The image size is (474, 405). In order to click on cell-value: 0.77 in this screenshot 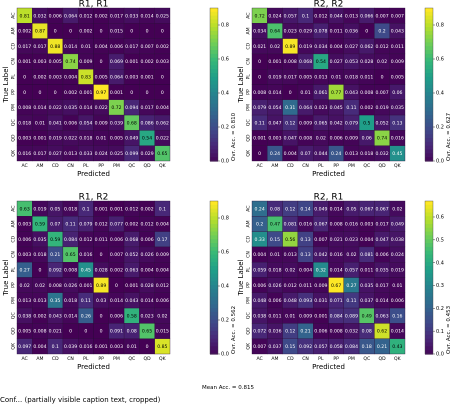, I will do `click(336, 93)`.